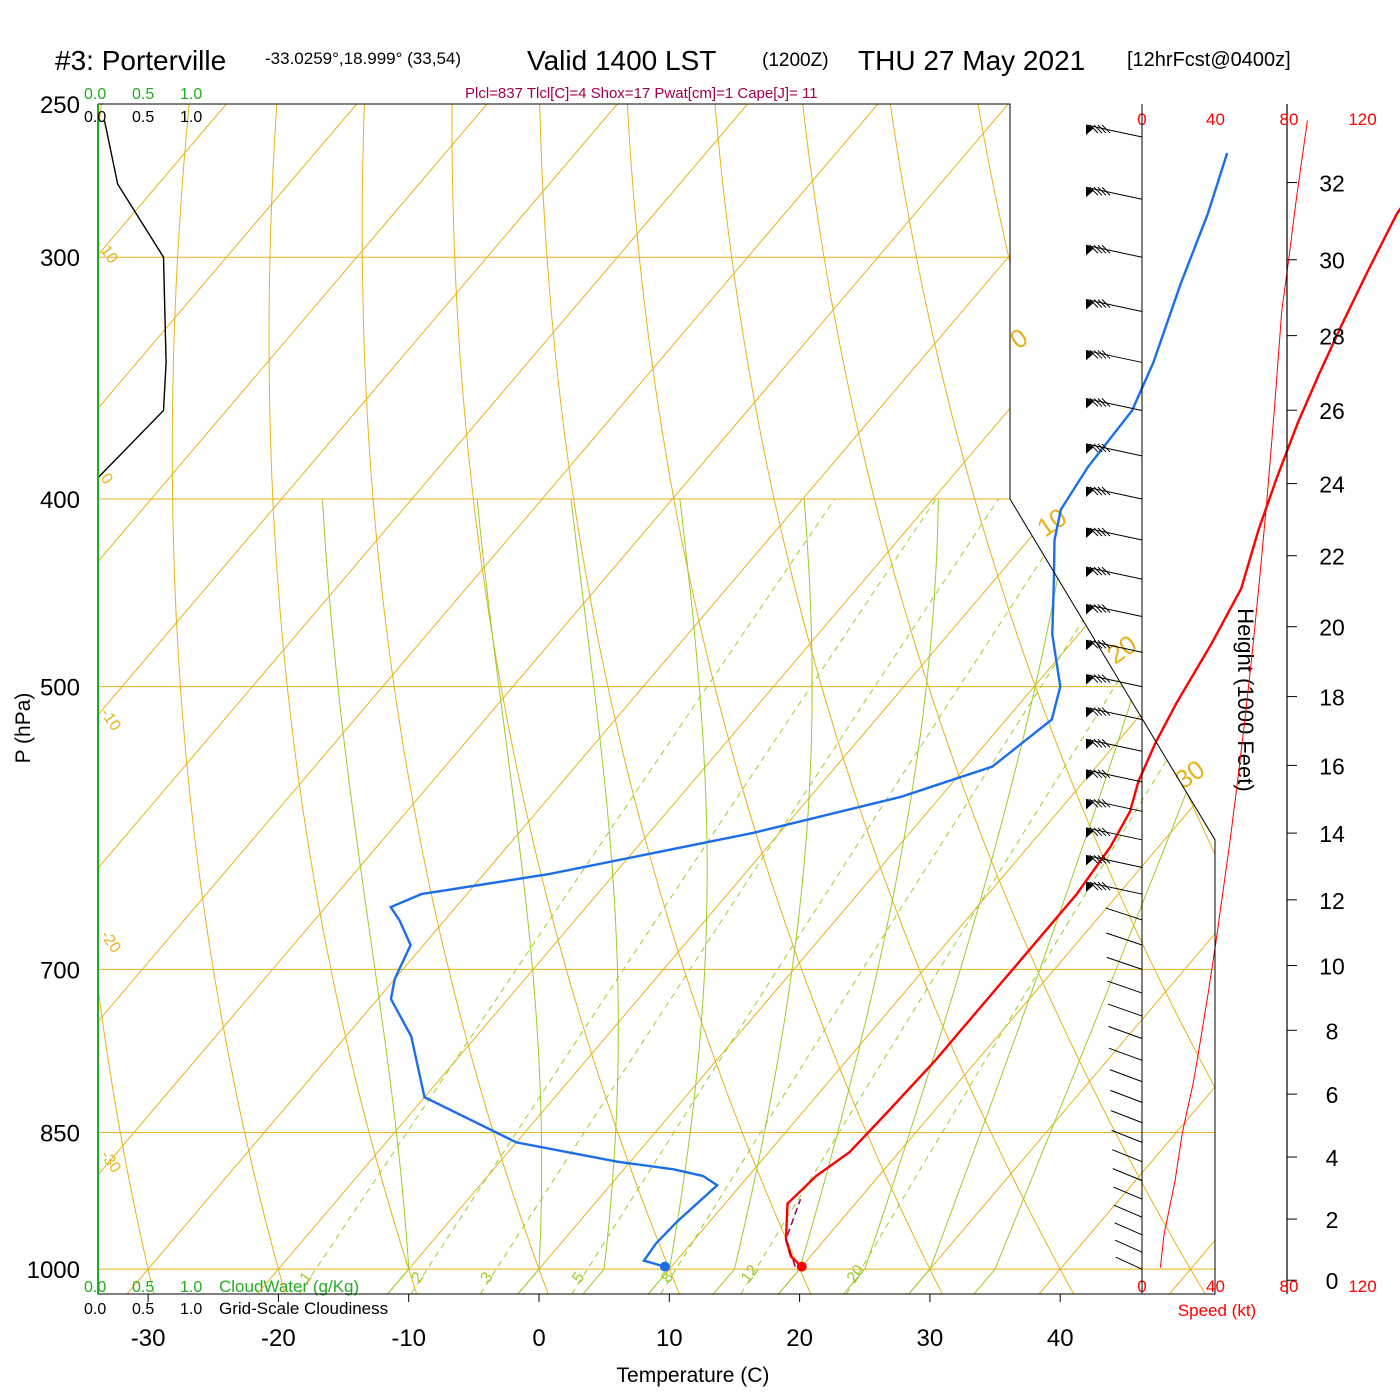 Image resolution: width=1400 pixels, height=1400 pixels. I want to click on wind-speed-top-tick: 40, so click(1215, 119).